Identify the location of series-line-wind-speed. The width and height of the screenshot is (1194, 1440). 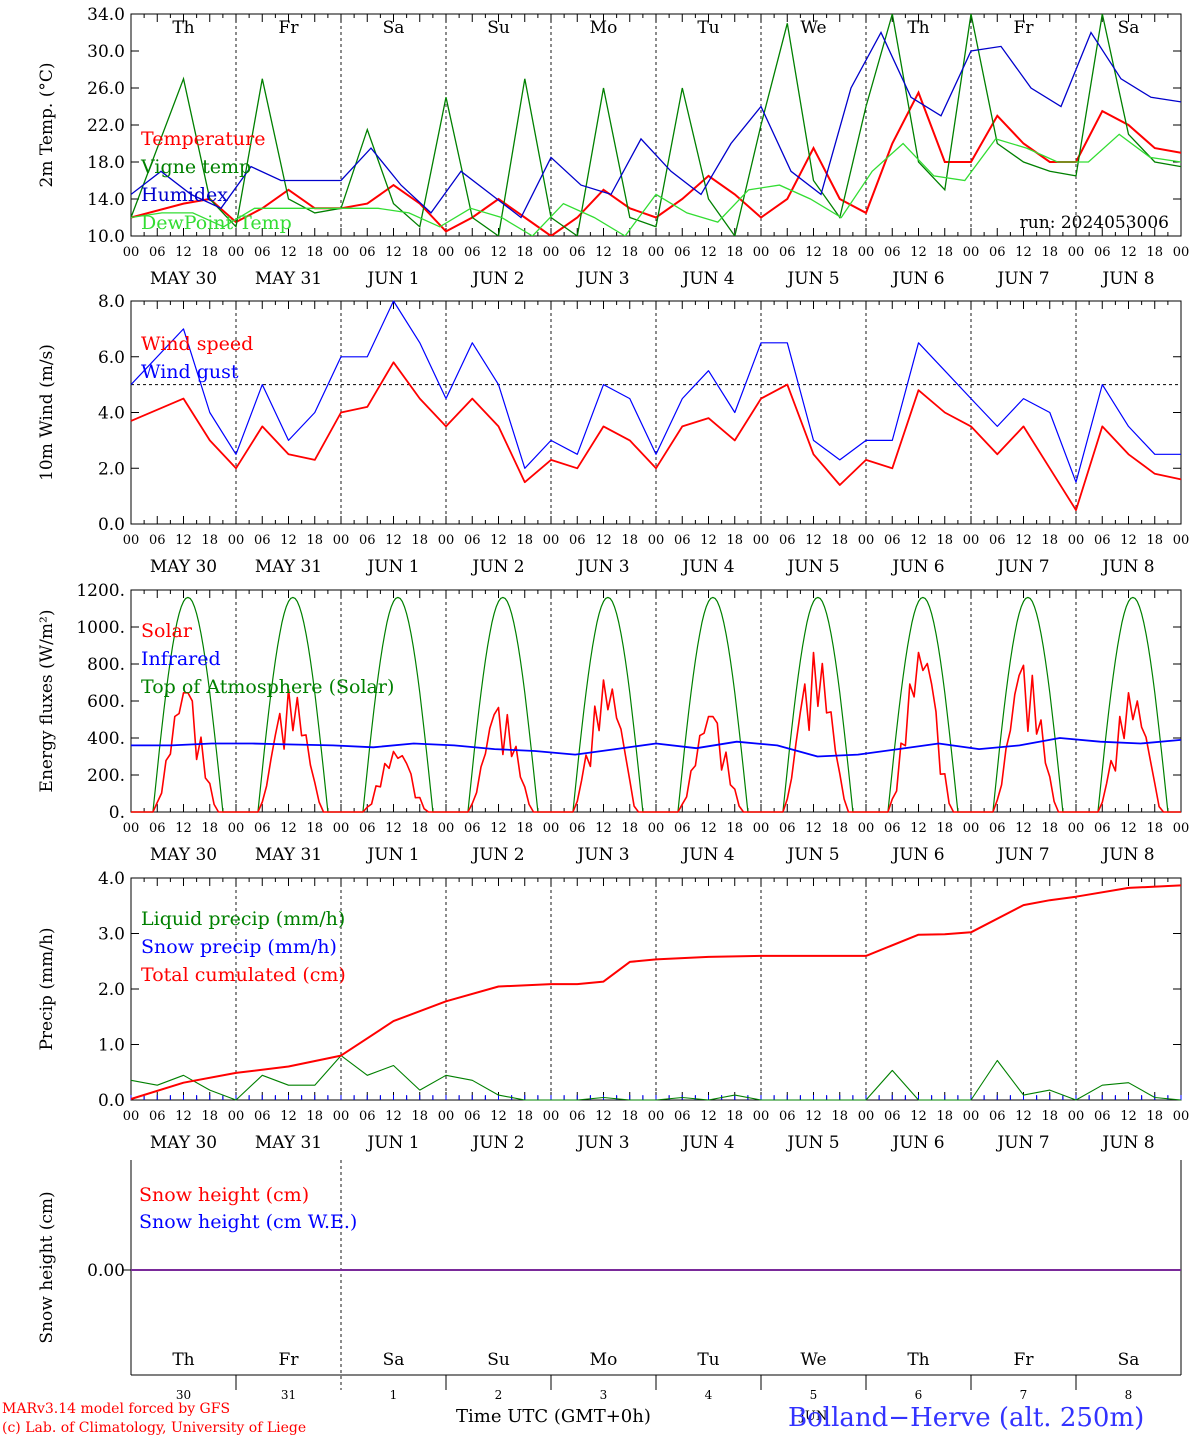
(656, 436).